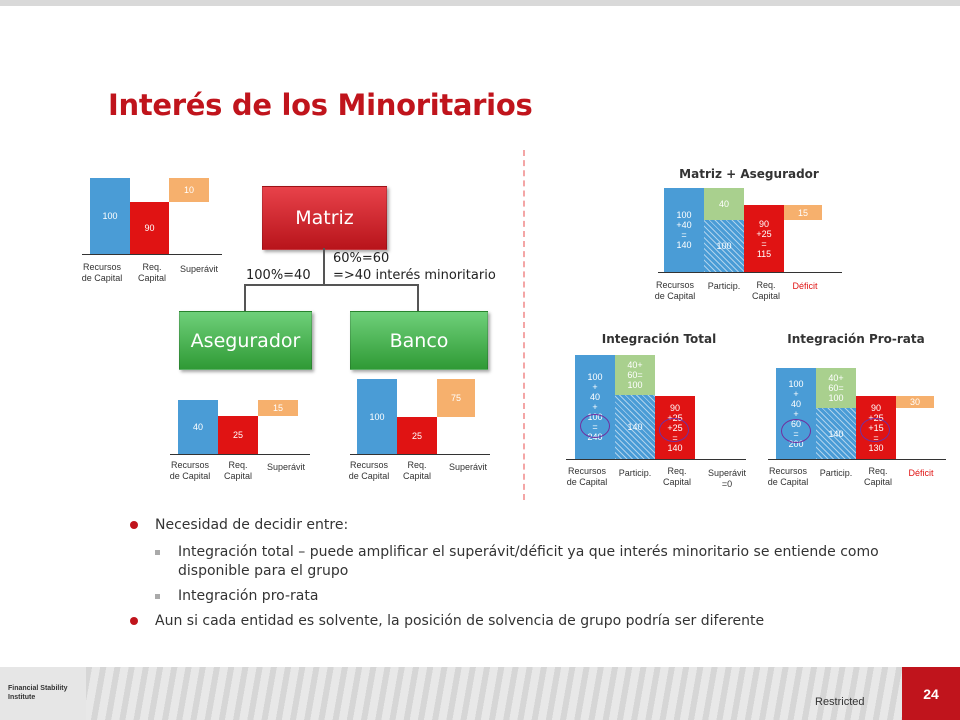  Describe the element at coordinates (915, 402) in the screenshot. I see `bar-deficit: 30` at that location.